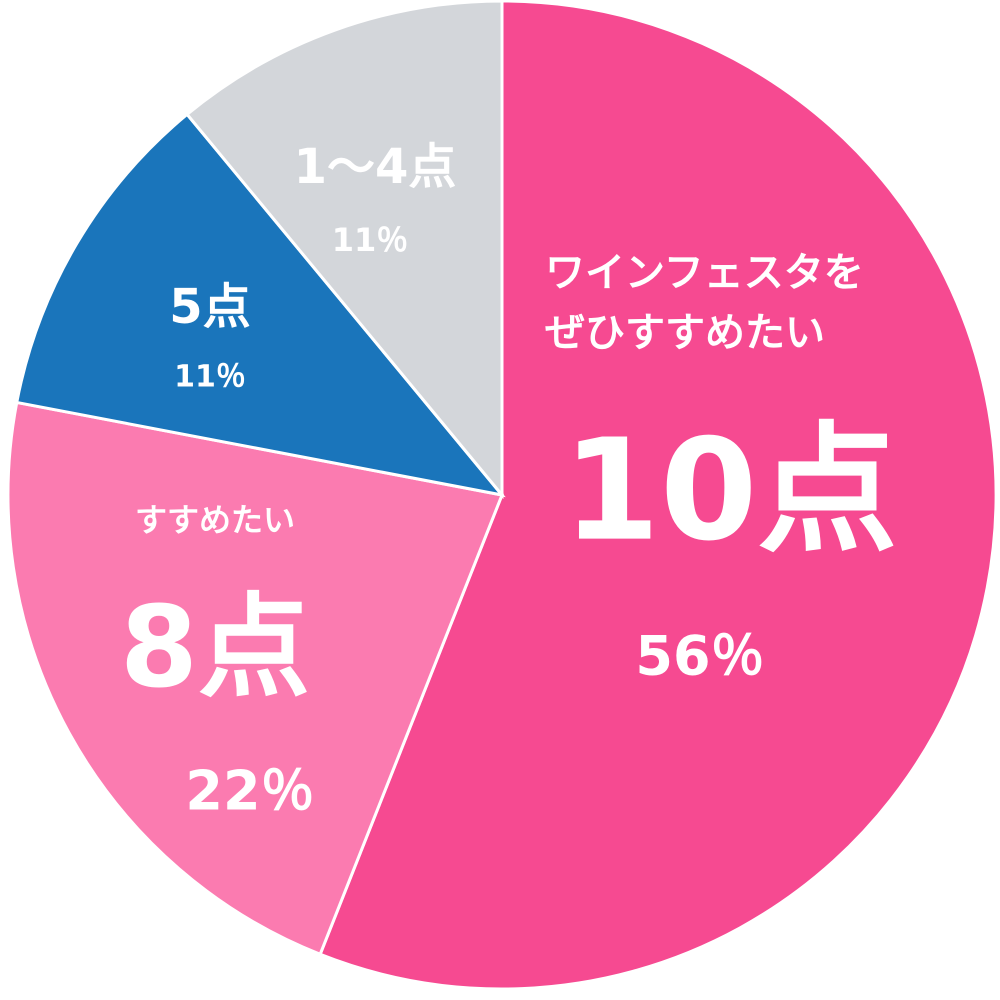 The width and height of the screenshot is (1000, 1000). What do you see at coordinates (685, 333) in the screenshot?
I see `slice-description: ぜひすすめたい` at bounding box center [685, 333].